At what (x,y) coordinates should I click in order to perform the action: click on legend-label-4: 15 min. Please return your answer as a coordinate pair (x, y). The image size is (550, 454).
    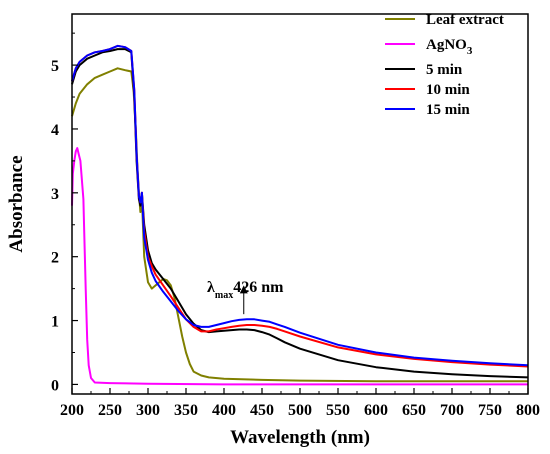
    Looking at the image, I should click on (448, 110).